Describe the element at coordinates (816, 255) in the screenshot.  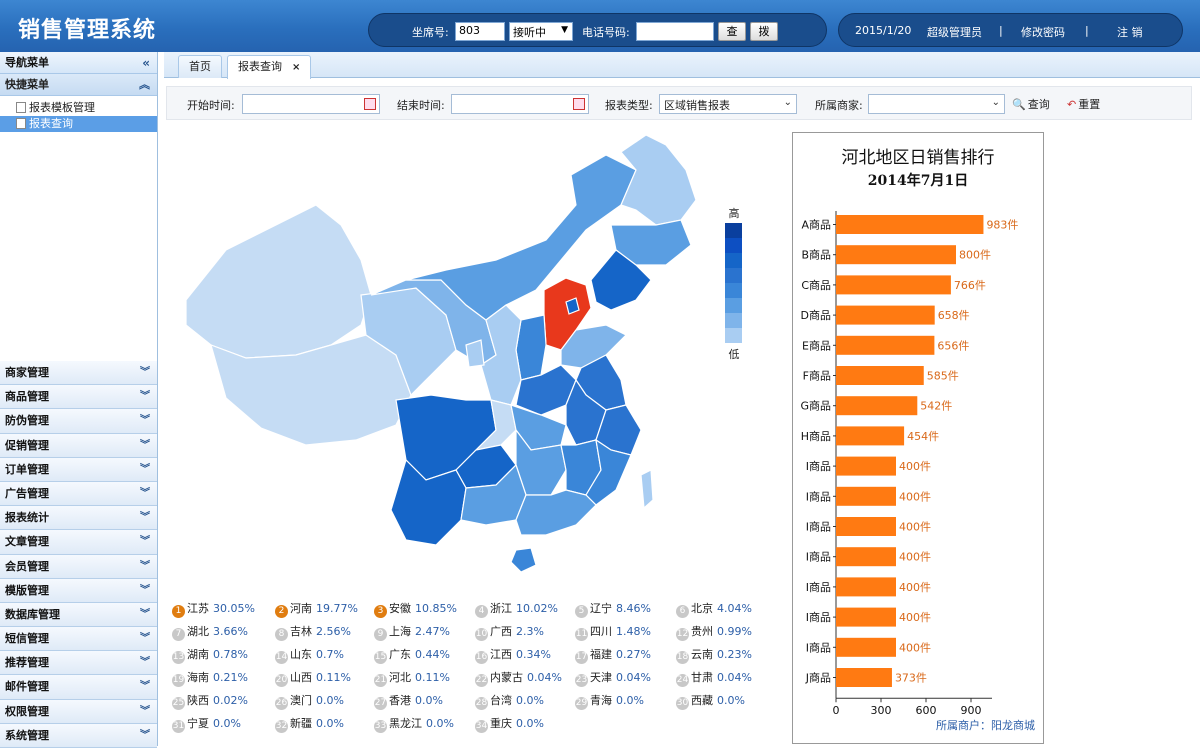
I see `bar-category-label: B商品` at that location.